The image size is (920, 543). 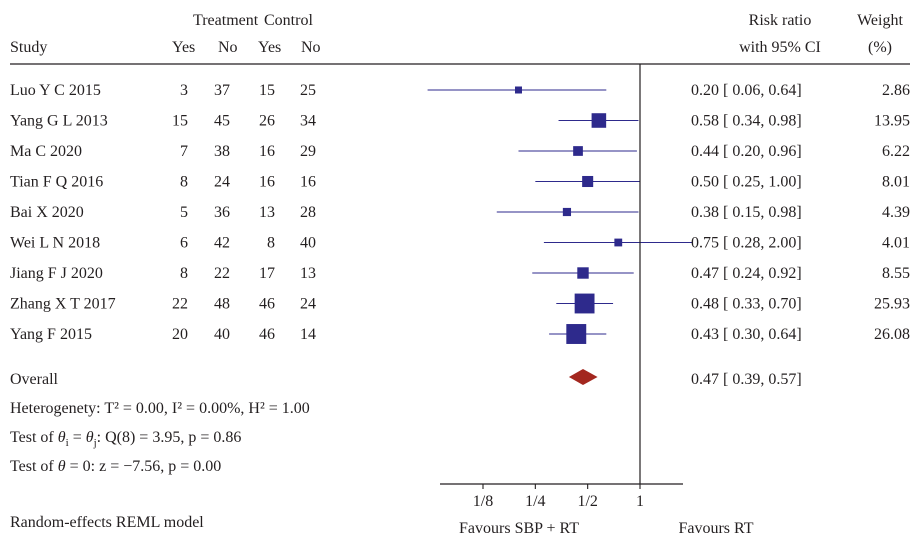 What do you see at coordinates (746, 151) in the screenshot?
I see `ci-text: 0.44 [ 0.20, 0.96]` at bounding box center [746, 151].